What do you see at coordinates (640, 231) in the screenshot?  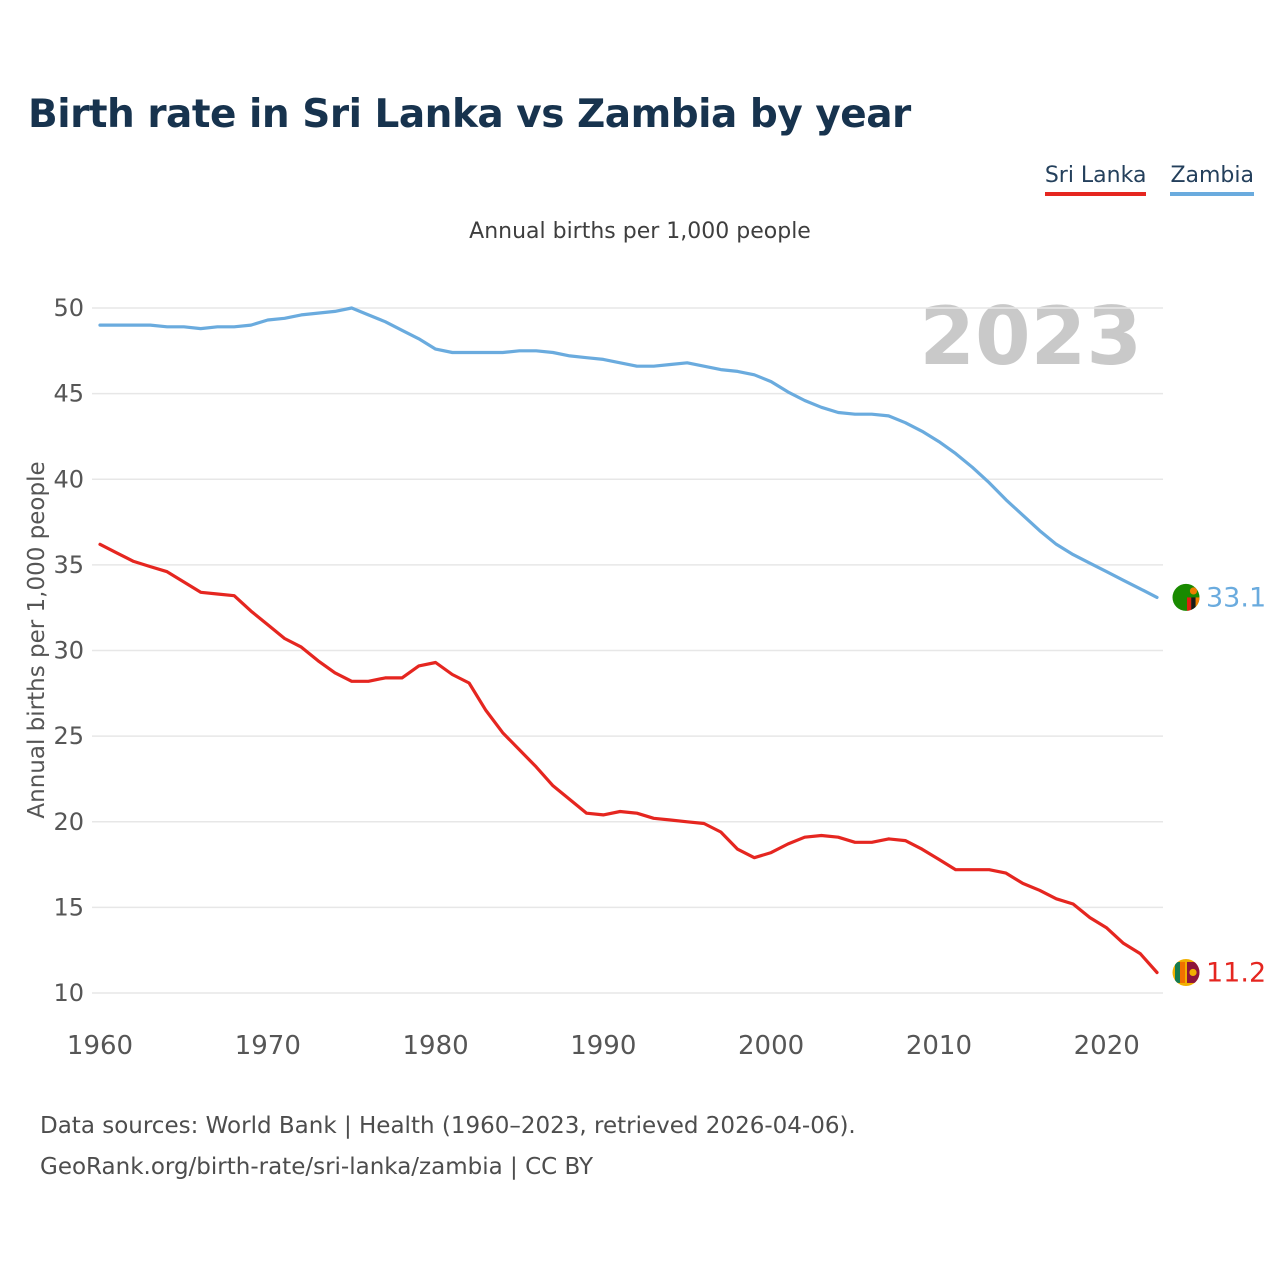 I see `chart-subtitle: Annual births per 1,000 people` at bounding box center [640, 231].